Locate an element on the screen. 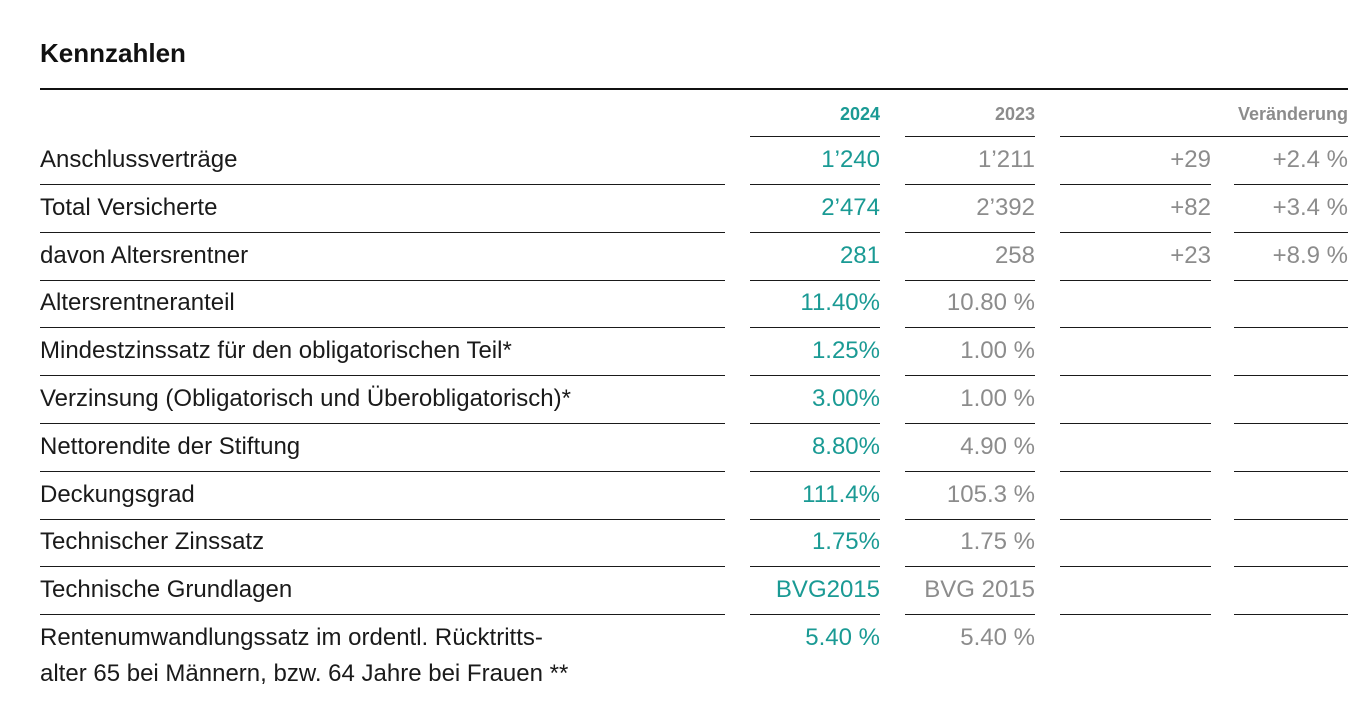 The width and height of the screenshot is (1366, 720). header-rule-2023 is located at coordinates (970, 136).